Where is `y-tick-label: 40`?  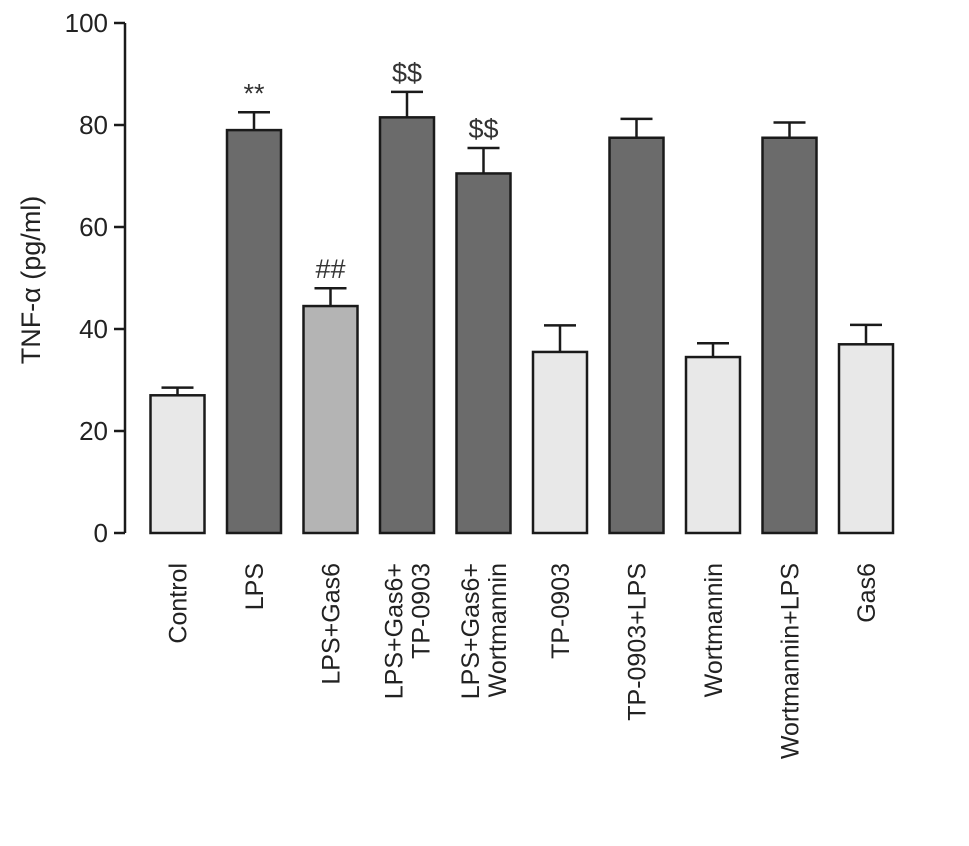 y-tick-label: 40 is located at coordinates (93, 329).